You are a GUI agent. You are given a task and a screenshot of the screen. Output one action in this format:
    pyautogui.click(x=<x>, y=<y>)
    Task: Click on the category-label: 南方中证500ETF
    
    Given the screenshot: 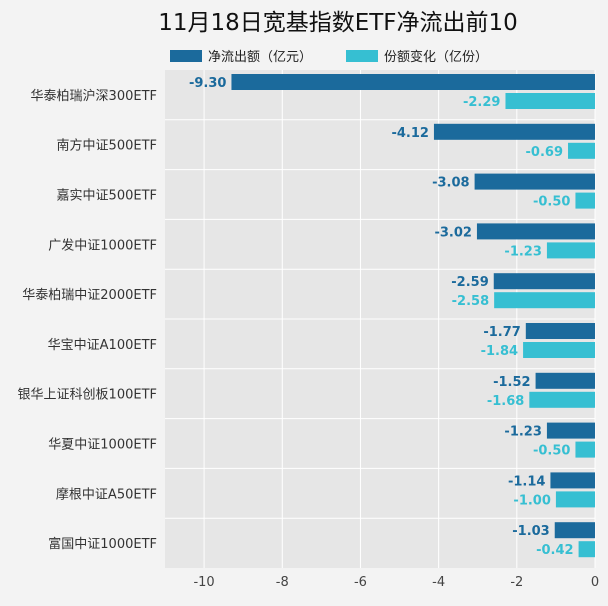 What is the action you would take?
    pyautogui.click(x=107, y=146)
    